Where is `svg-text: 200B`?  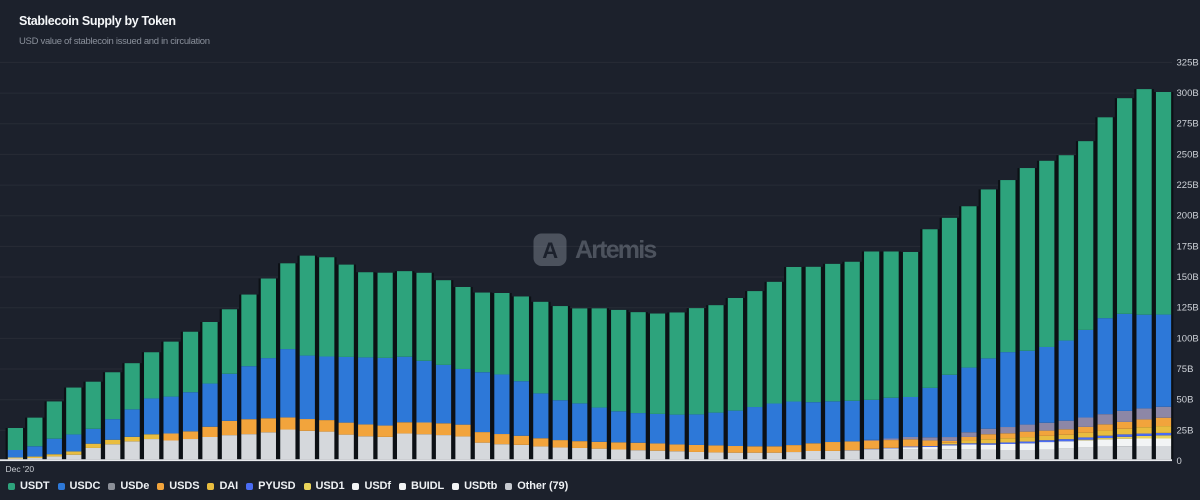 svg-text: 200B is located at coordinates (1188, 216).